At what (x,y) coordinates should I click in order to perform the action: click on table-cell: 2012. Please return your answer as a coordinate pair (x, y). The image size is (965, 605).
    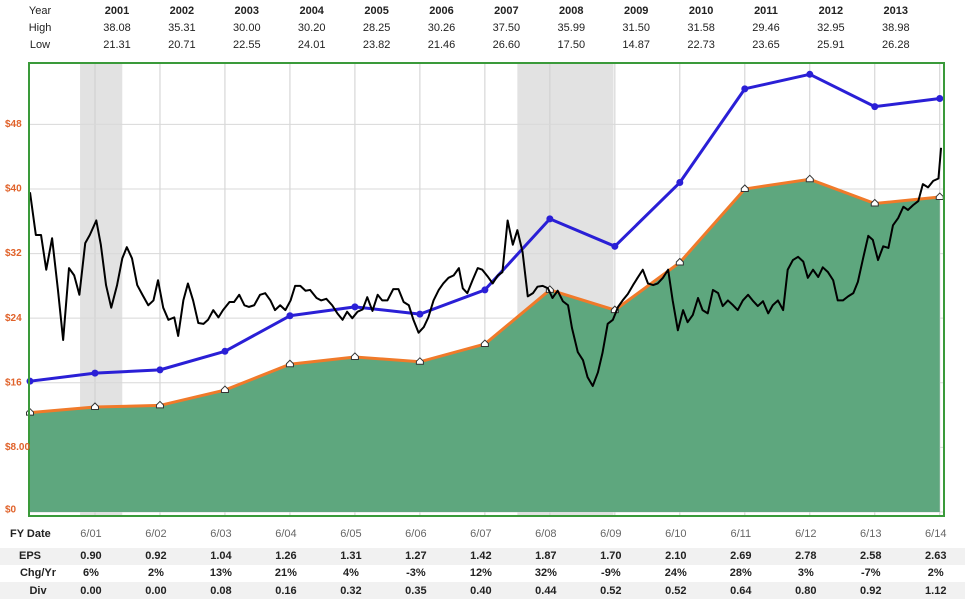
    Looking at the image, I should click on (831, 11).